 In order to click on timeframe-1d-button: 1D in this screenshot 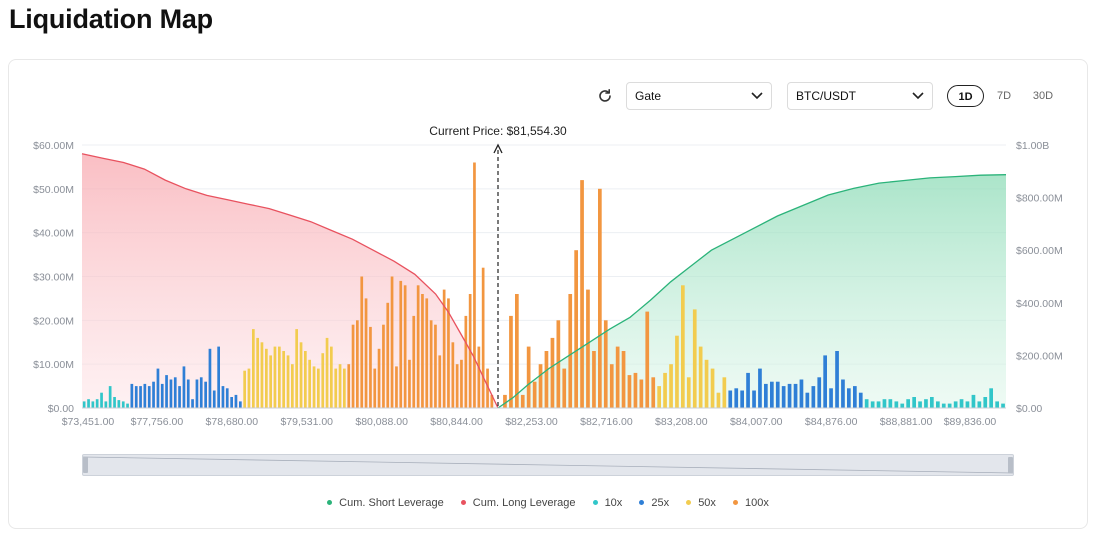, I will do `click(965, 96)`.